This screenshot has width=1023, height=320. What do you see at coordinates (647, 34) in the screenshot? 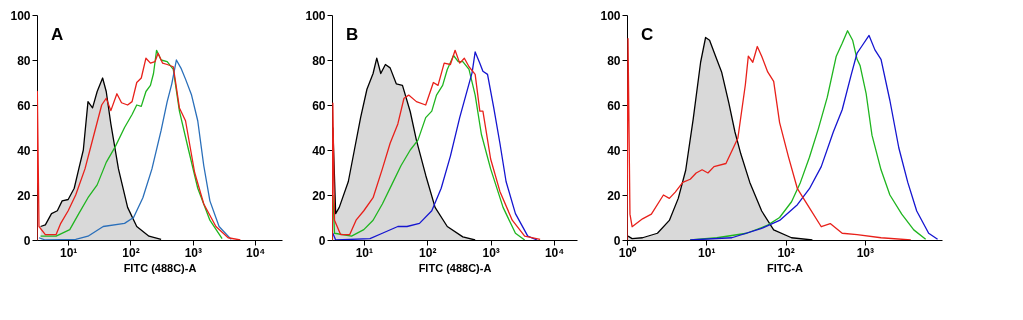
I see `annotation: C` at bounding box center [647, 34].